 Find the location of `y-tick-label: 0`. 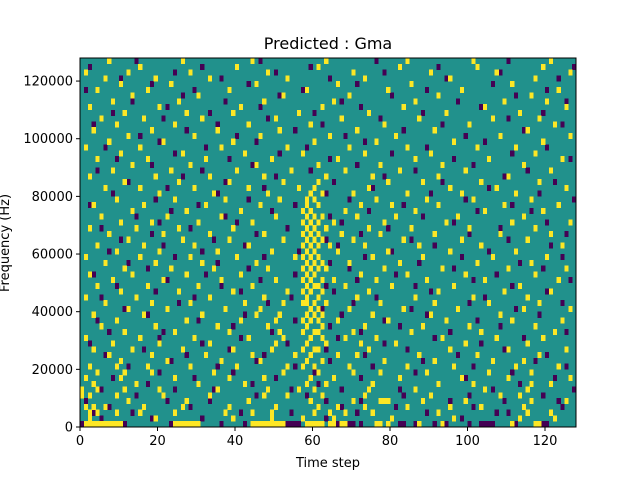

y-tick-label: 0 is located at coordinates (69, 428).